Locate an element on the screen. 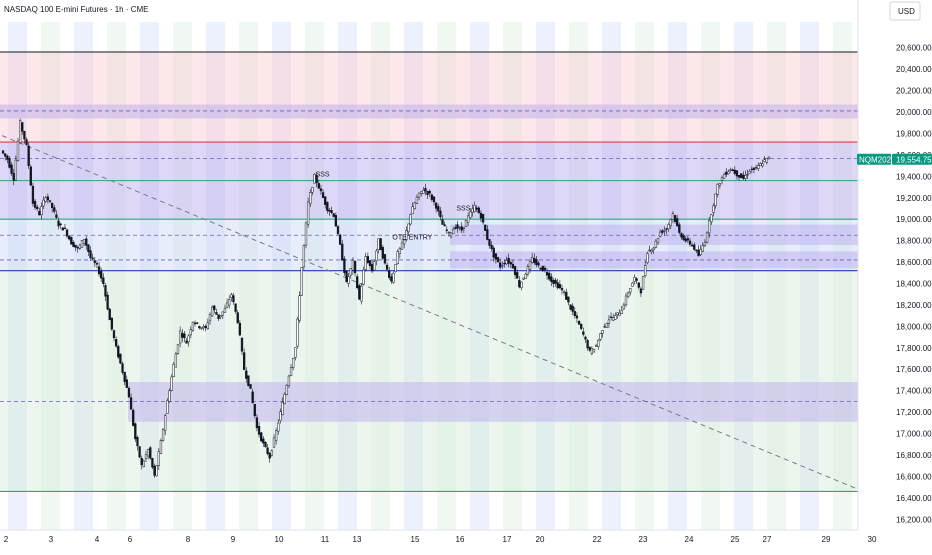  price-tick-label: 16,400.00 is located at coordinates (914, 498).